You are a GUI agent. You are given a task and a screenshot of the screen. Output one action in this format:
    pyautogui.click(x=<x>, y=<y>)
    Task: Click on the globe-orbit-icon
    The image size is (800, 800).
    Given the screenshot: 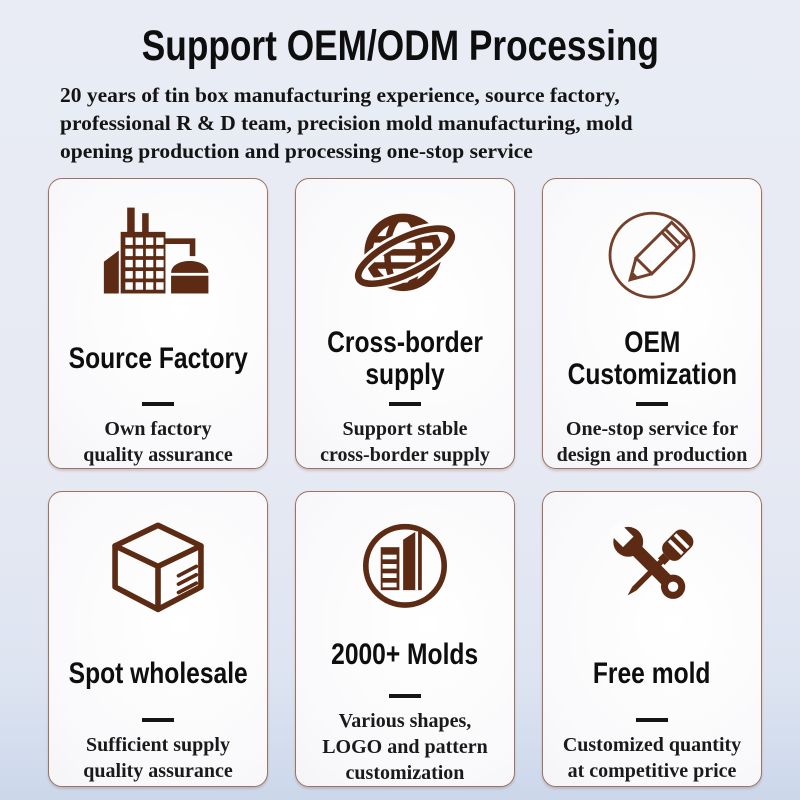 What is the action you would take?
    pyautogui.click(x=405, y=251)
    